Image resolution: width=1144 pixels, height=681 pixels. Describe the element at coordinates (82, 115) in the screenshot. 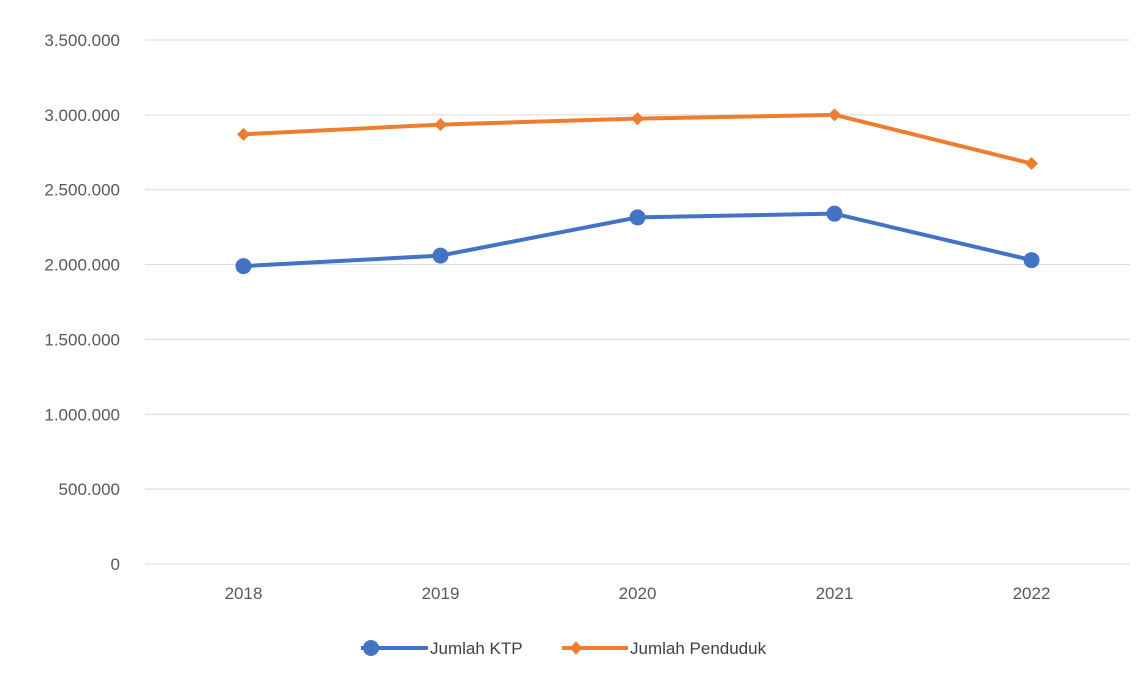

I see `y-tick-label: 3.000.000` at that location.